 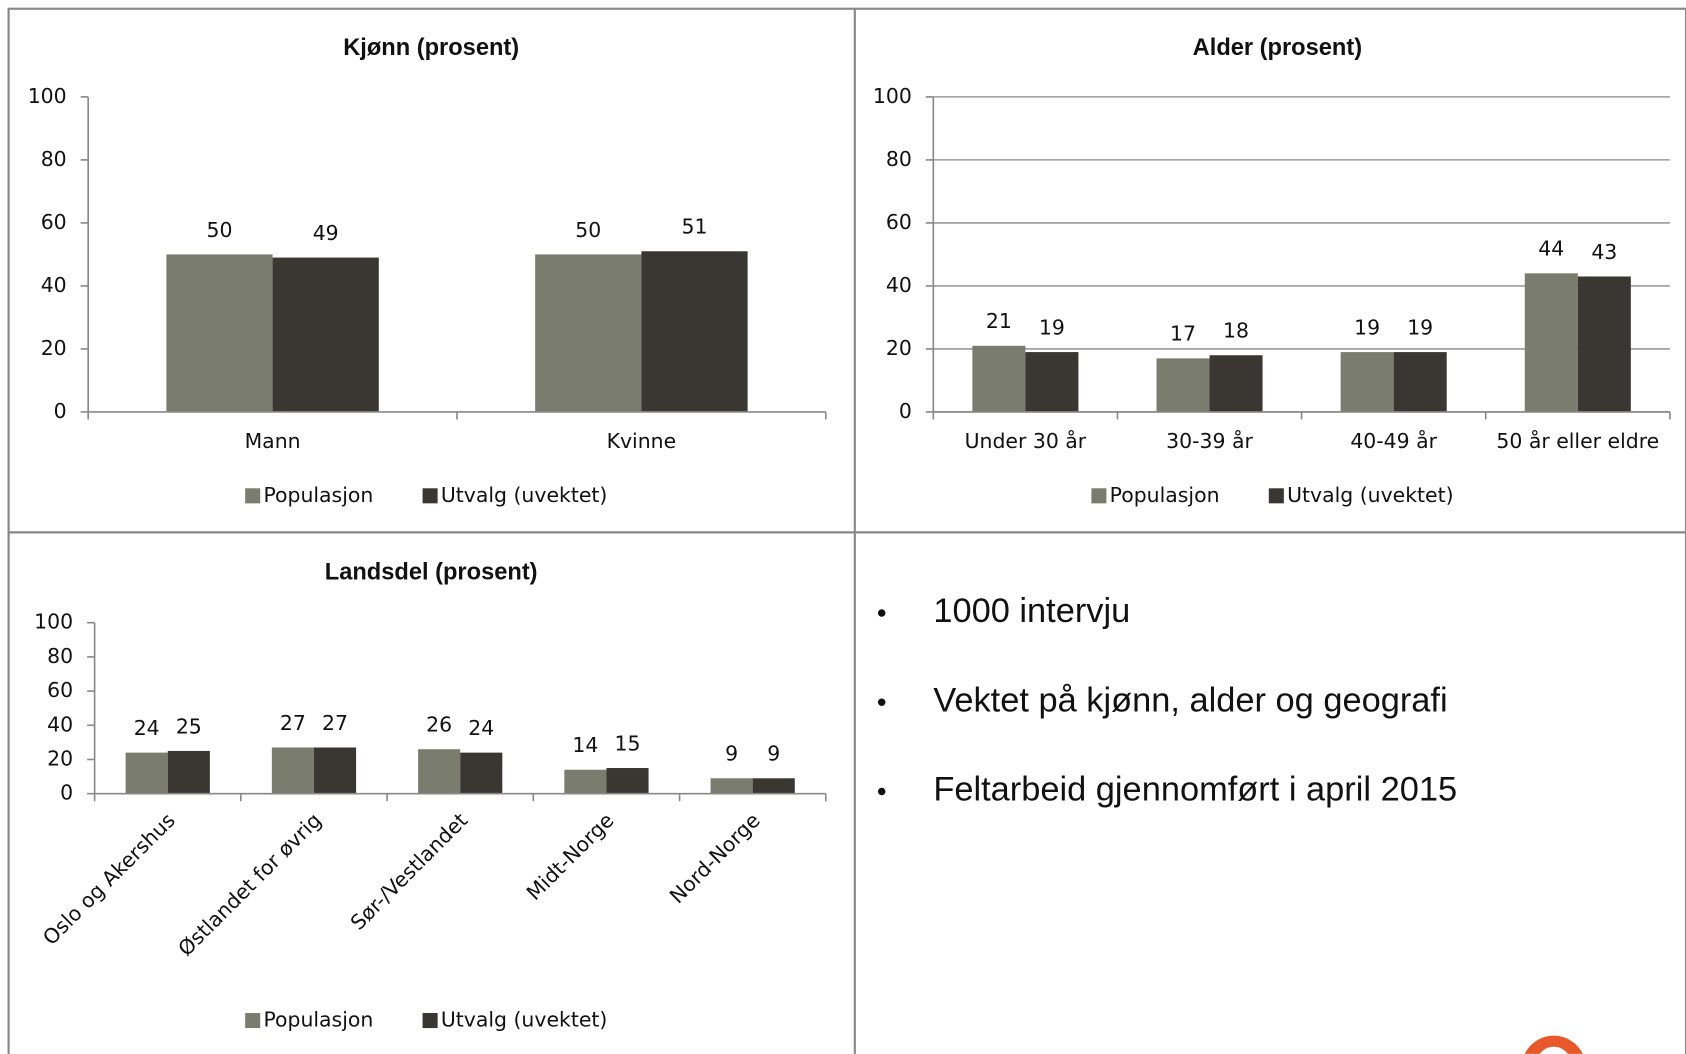 I want to click on logo, so click(x=1553, y=1044).